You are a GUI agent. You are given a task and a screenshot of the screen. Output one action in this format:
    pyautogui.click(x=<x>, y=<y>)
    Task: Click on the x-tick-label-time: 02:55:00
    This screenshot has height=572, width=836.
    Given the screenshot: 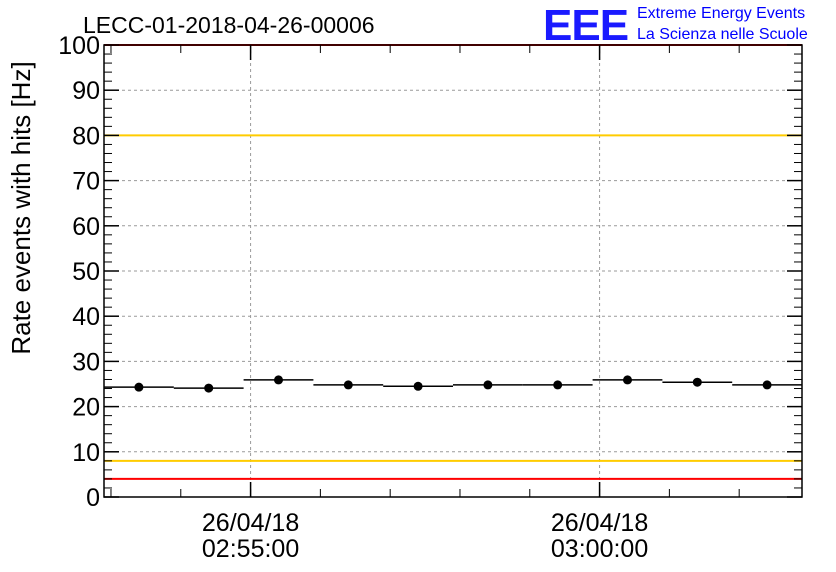 What is the action you would take?
    pyautogui.click(x=250, y=549)
    